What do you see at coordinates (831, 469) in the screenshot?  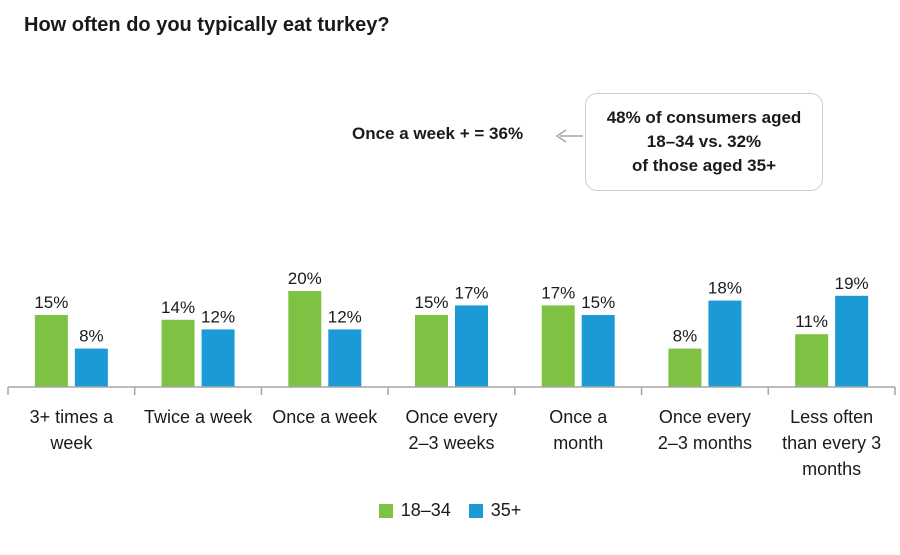 I see `x-tick-label: months` at bounding box center [831, 469].